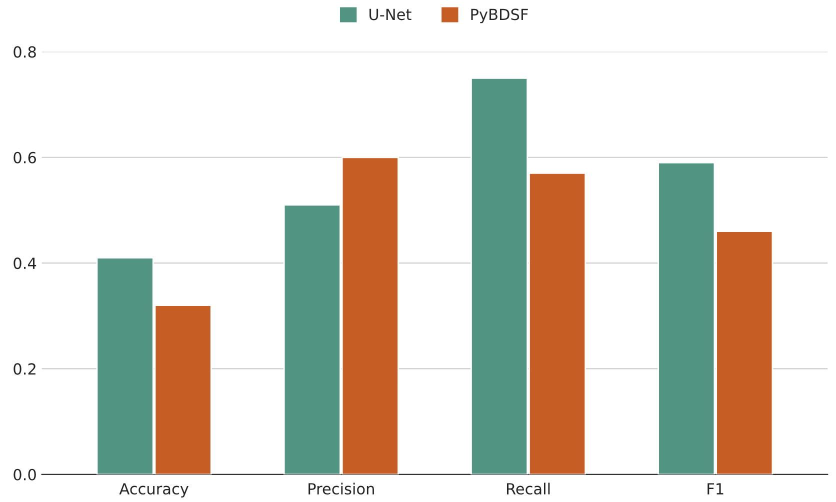 This screenshot has height=502, width=836. What do you see at coordinates (716, 488) in the screenshot?
I see `x-tick-label: F1` at bounding box center [716, 488].